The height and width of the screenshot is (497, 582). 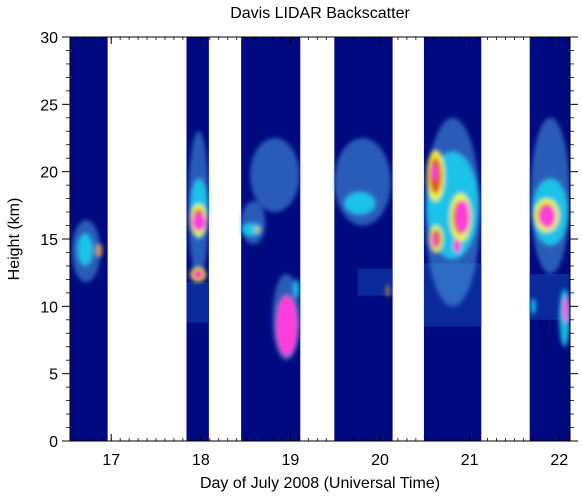 I want to click on y-axis-label: Height (km), so click(x=14, y=239).